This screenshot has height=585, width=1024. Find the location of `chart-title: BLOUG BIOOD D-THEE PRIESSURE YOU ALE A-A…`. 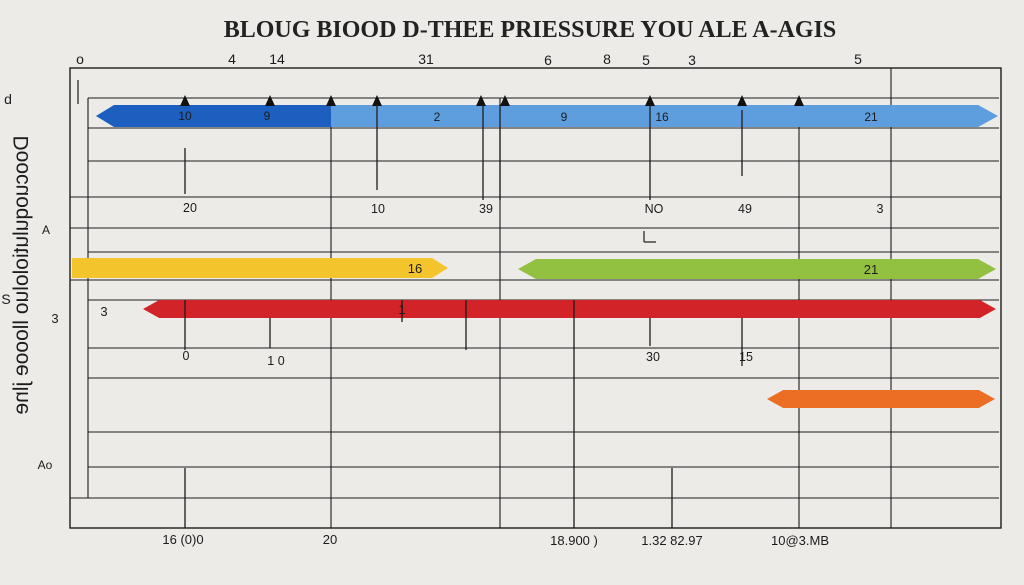

chart-title: BLOUG BIOOD D-THEE PRIESSURE YOU ALE A-A… is located at coordinates (530, 30).